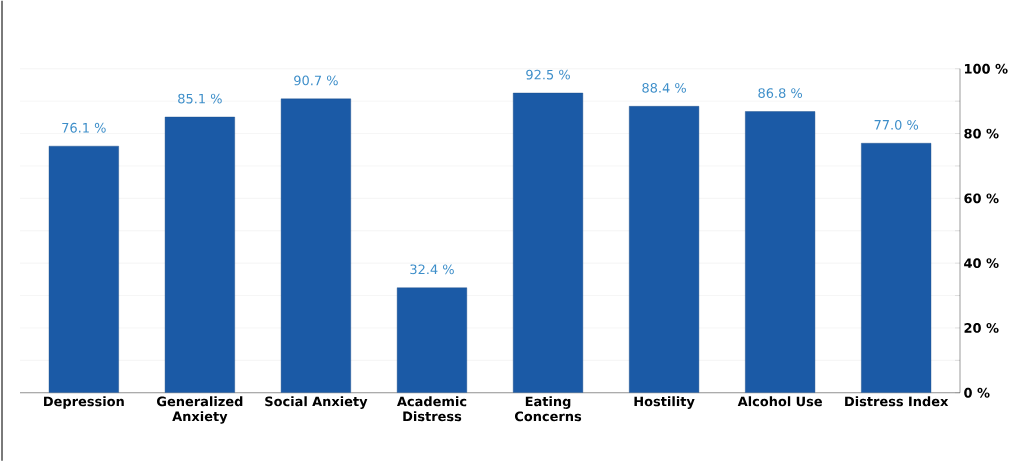 The height and width of the screenshot is (461, 1026). I want to click on data-label: 92.5 %, so click(548, 74).